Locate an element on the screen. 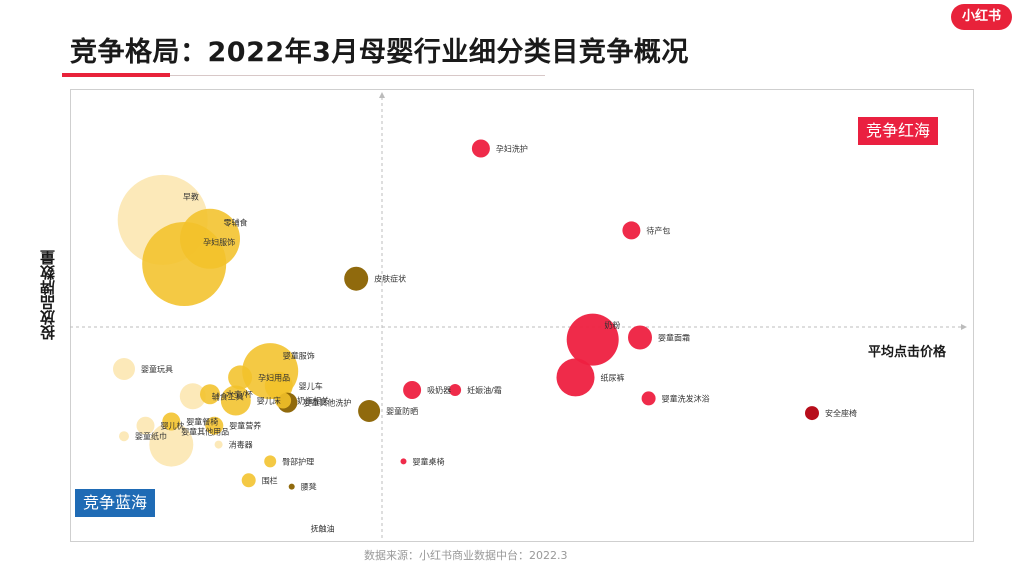 This screenshot has width=1024, height=574. bubble-label: 安全座椅 is located at coordinates (841, 413).